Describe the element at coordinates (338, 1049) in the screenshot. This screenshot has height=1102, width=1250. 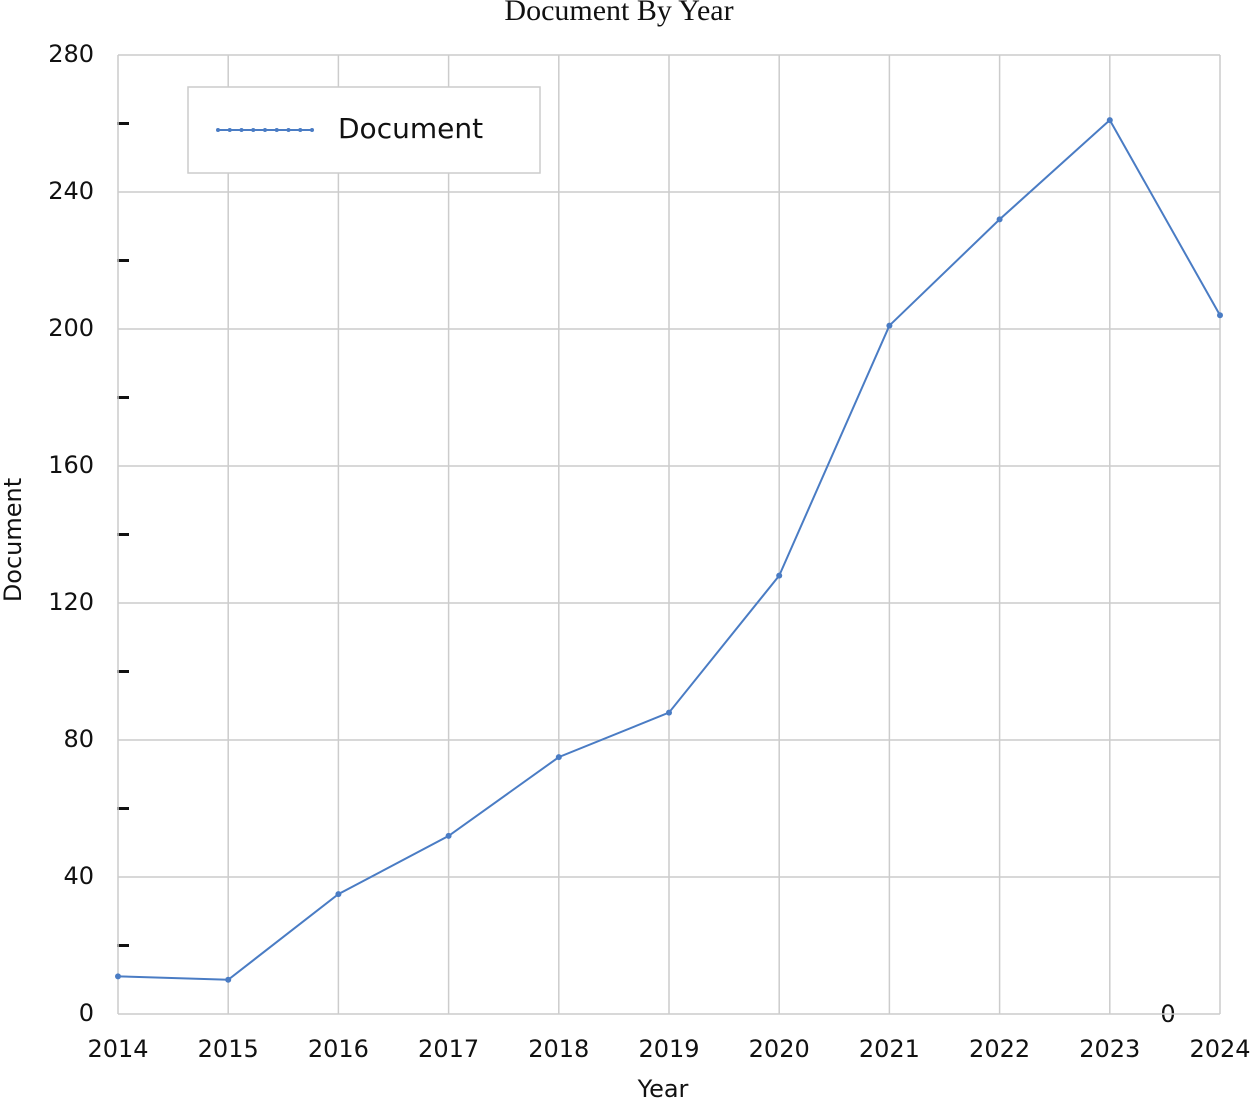
I see `x-tick-label: 2016` at that location.